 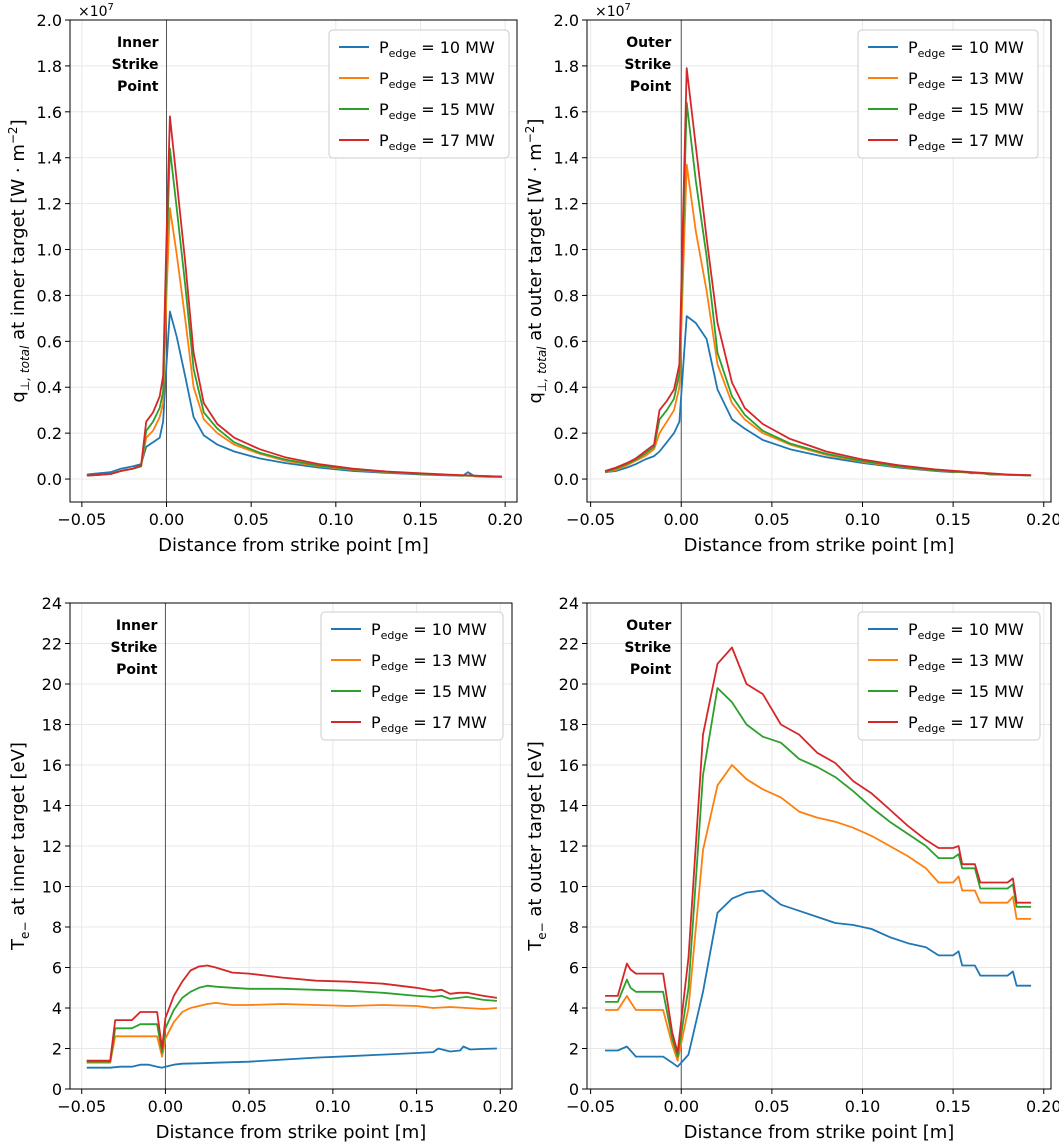 I want to click on y-tick-label: 2, so click(x=57, y=1049).